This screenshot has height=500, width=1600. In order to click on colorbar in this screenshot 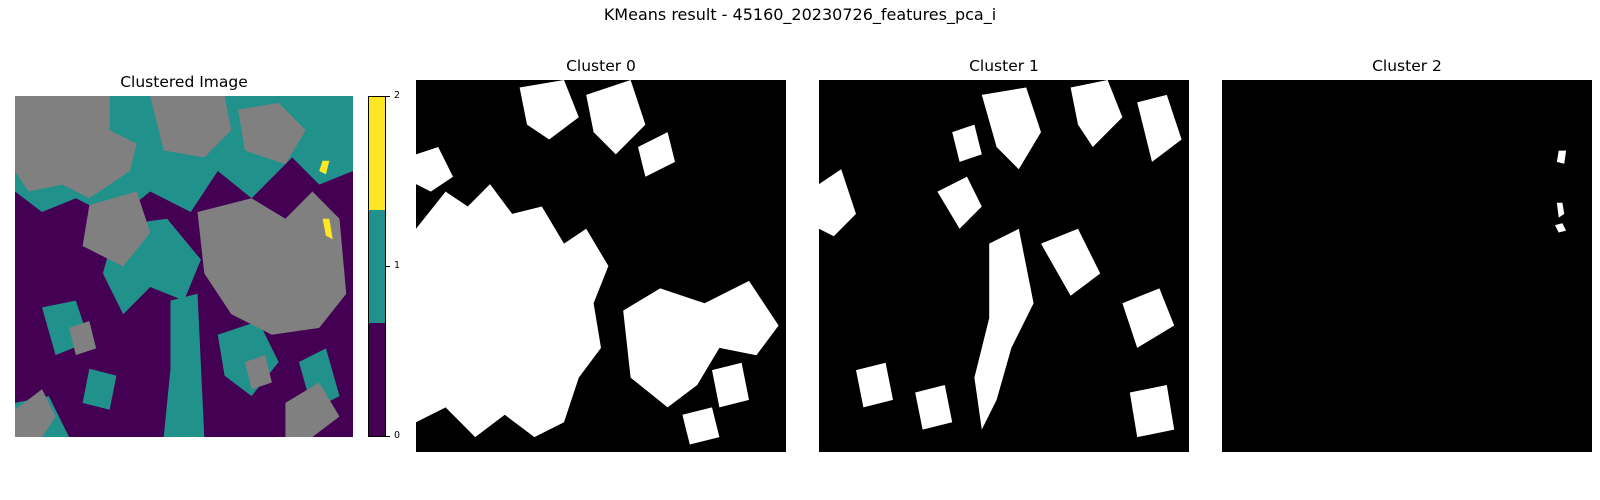, I will do `click(377, 266)`.